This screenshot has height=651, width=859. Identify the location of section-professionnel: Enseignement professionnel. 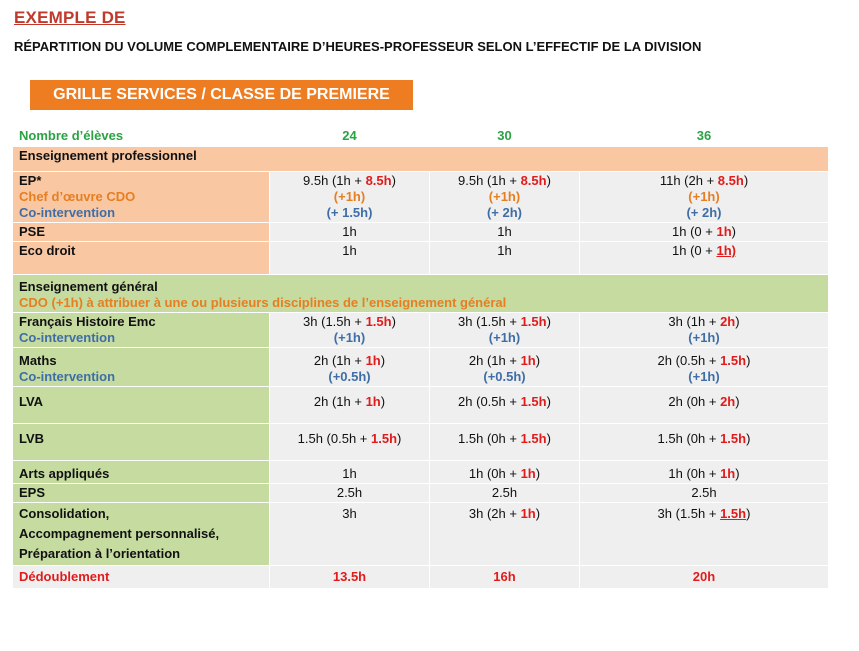
(420, 159).